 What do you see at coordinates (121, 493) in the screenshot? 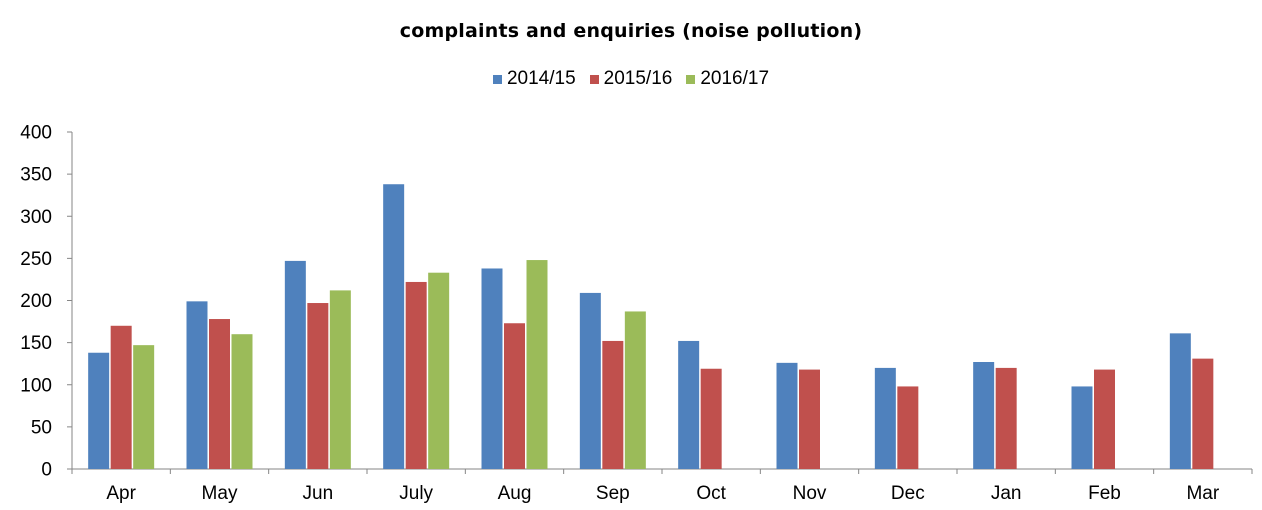
I see `x-tick-label: Apr` at bounding box center [121, 493].